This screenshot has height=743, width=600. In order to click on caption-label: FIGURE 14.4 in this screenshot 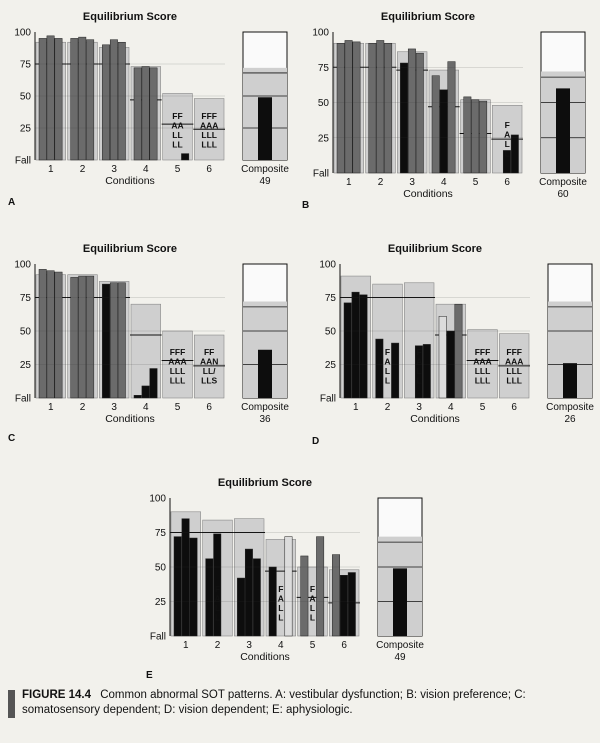, I will do `click(57, 695)`.